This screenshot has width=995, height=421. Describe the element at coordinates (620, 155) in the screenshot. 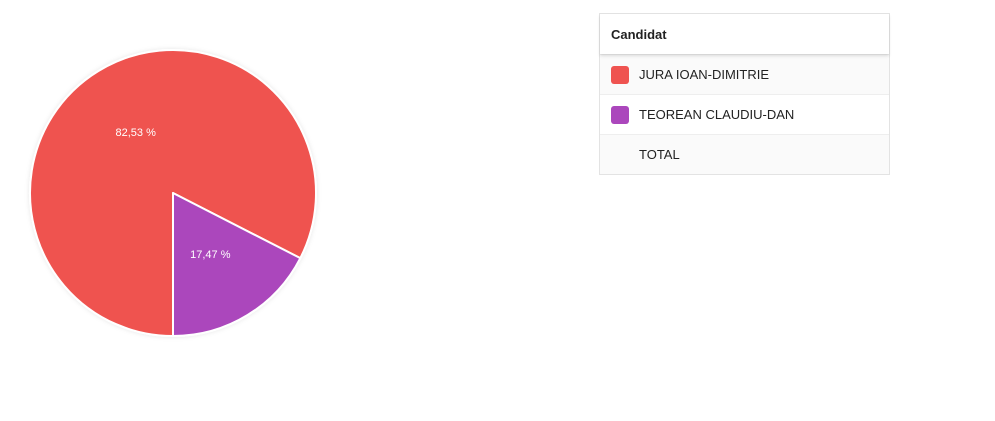

I see `legend-swatch-total` at that location.